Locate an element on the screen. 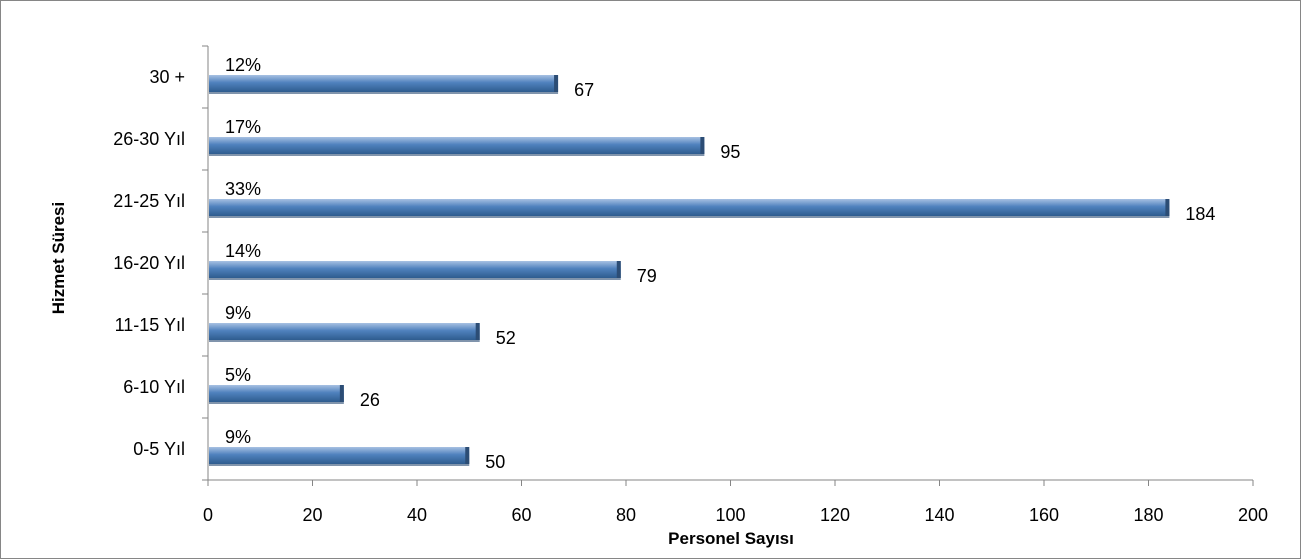 Image resolution: width=1301 pixels, height=559 pixels. x-tick-label: 80 is located at coordinates (626, 515).